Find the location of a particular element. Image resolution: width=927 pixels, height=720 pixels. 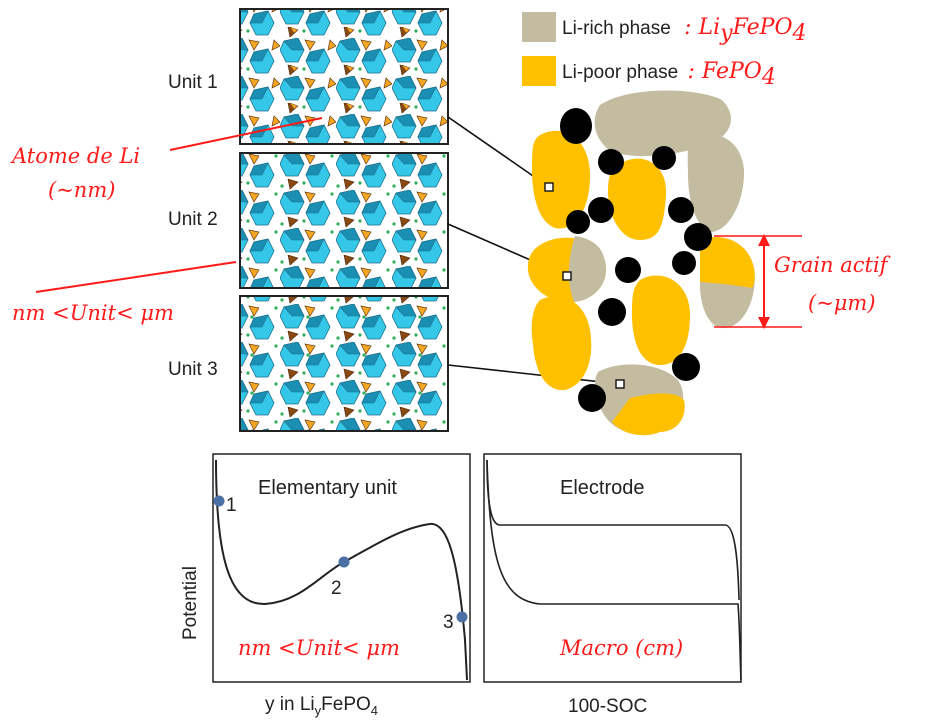

plot-left-title: Elementary unit is located at coordinates (327, 488).